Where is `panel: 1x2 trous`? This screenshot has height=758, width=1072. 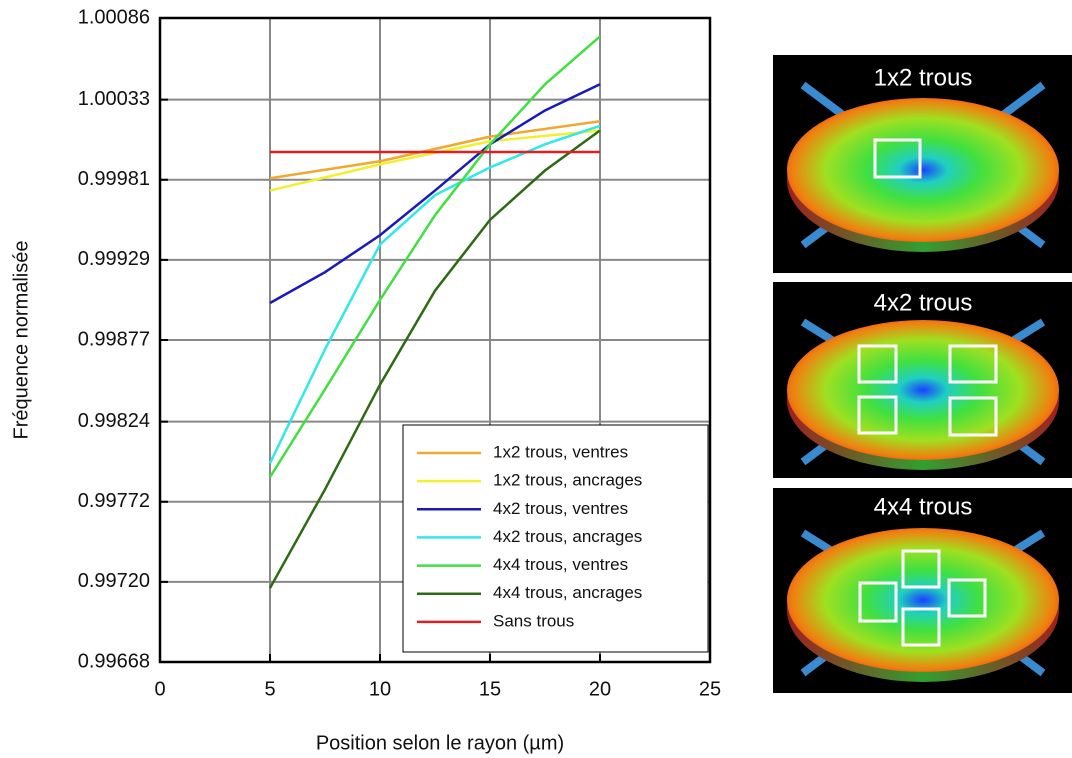
panel: 1x2 trous is located at coordinates (922, 164).